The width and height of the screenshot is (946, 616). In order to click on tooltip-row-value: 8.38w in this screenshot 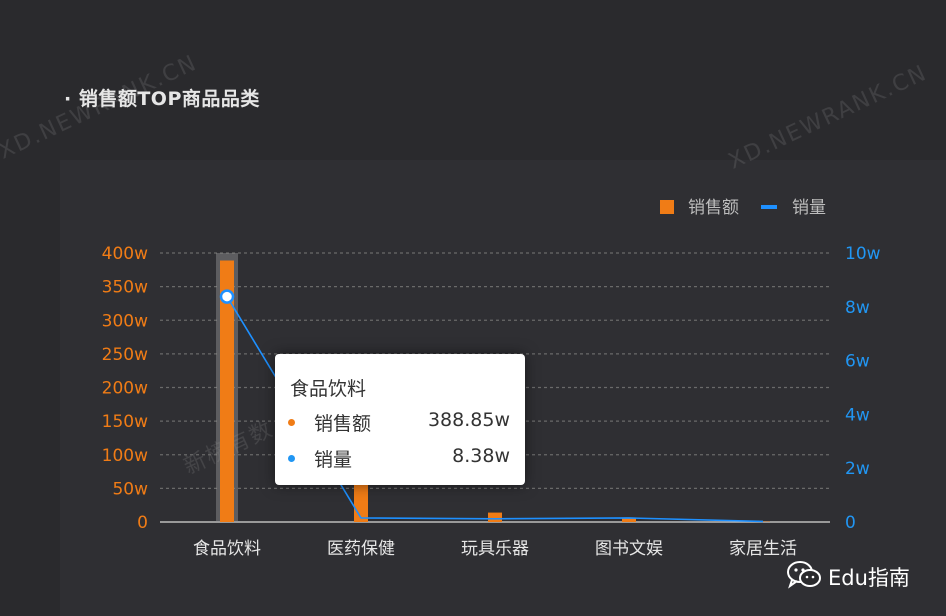, I will do `click(481, 456)`.